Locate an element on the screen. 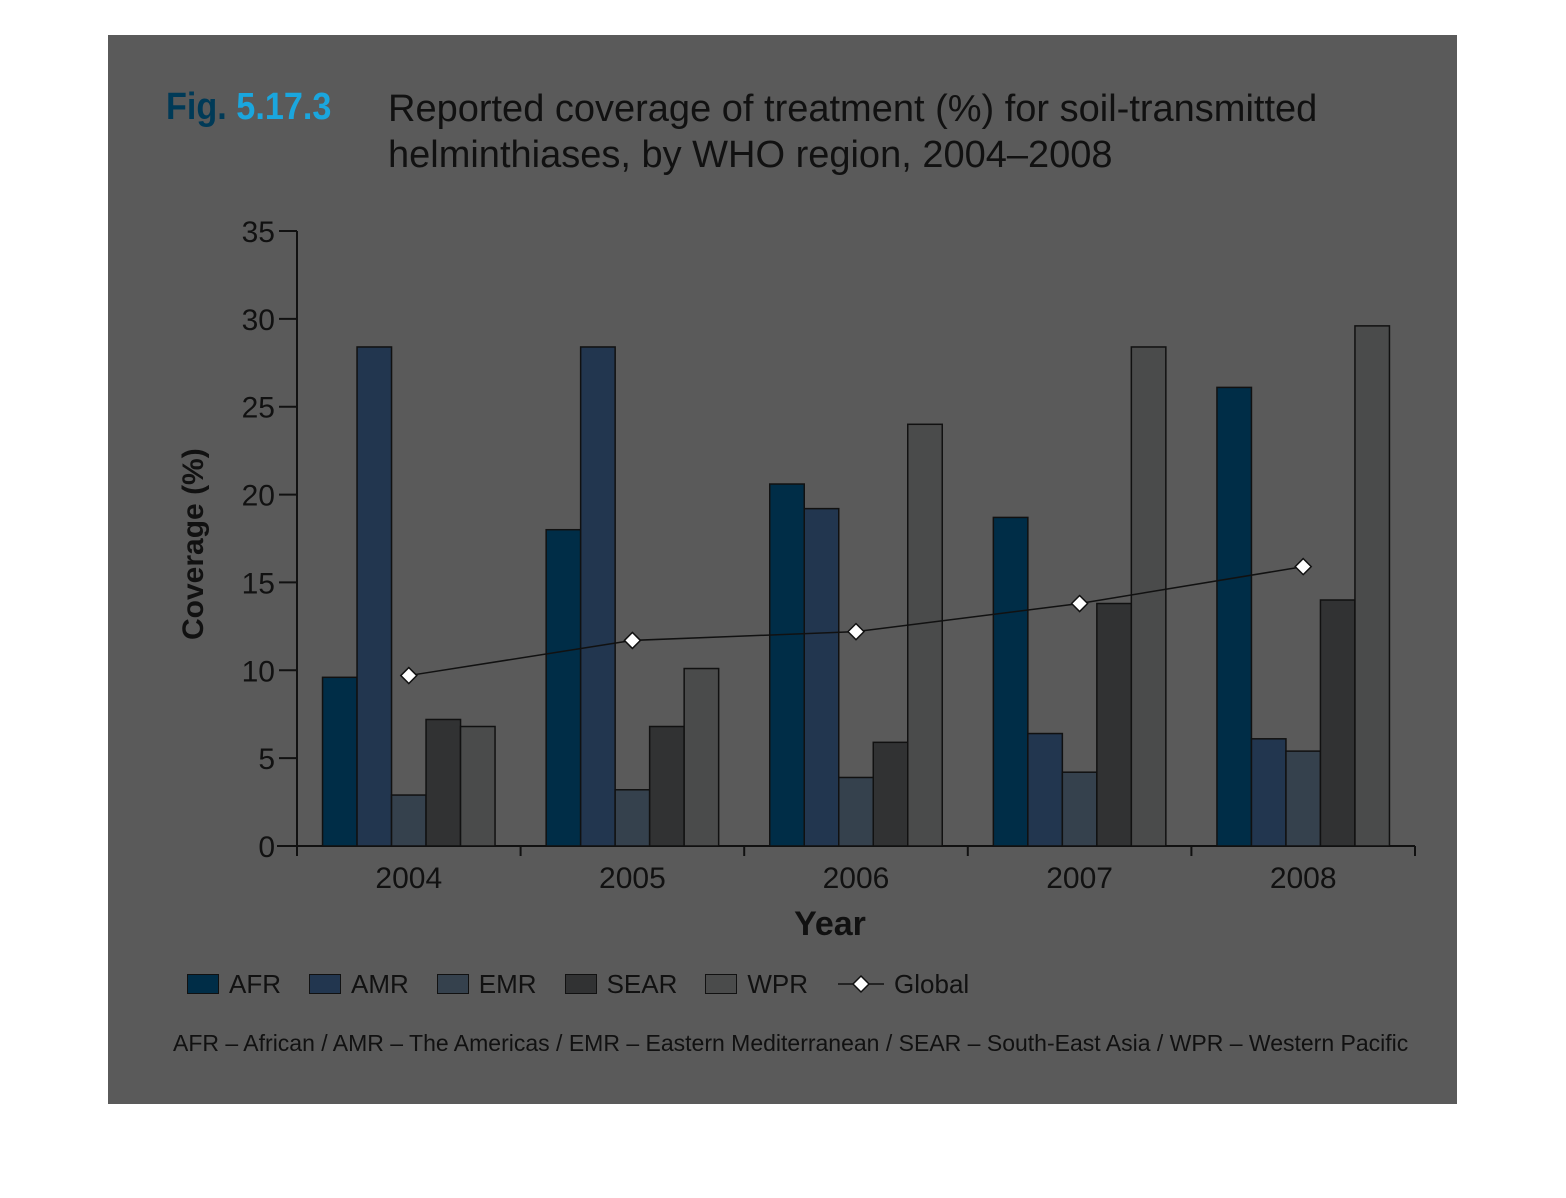 Image resolution: width=1566 pixels, height=1198 pixels. bar-amr-2005 is located at coordinates (597, 596).